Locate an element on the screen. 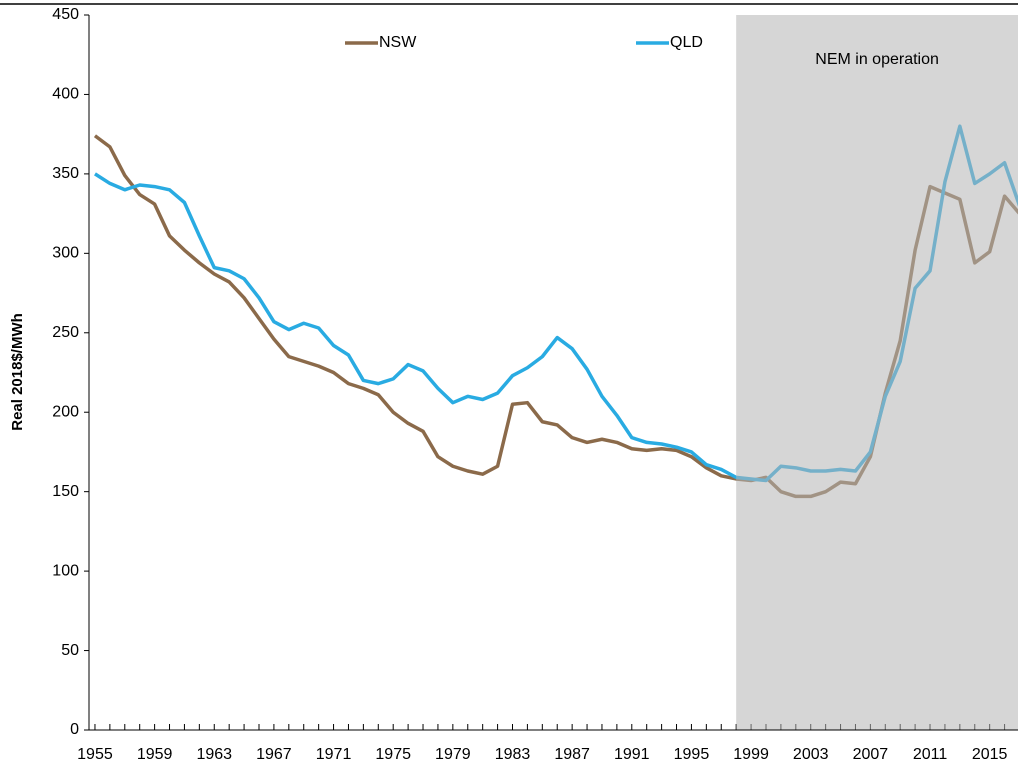  y-tick-label: 450 is located at coordinates (65, 14).